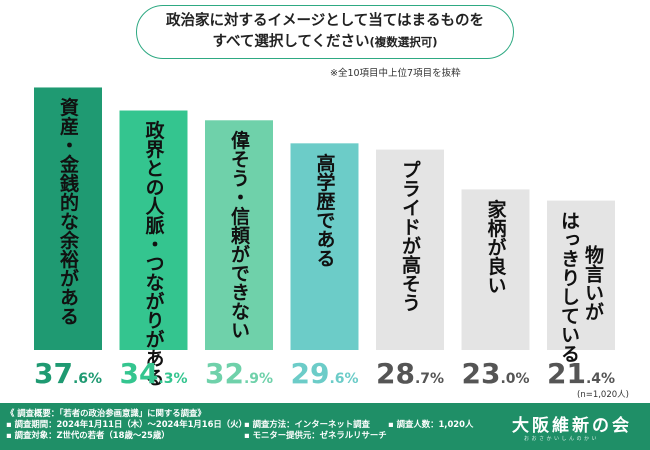 The height and width of the screenshot is (450, 650). I want to click on bar-5-value: 28.7%, so click(410, 373).